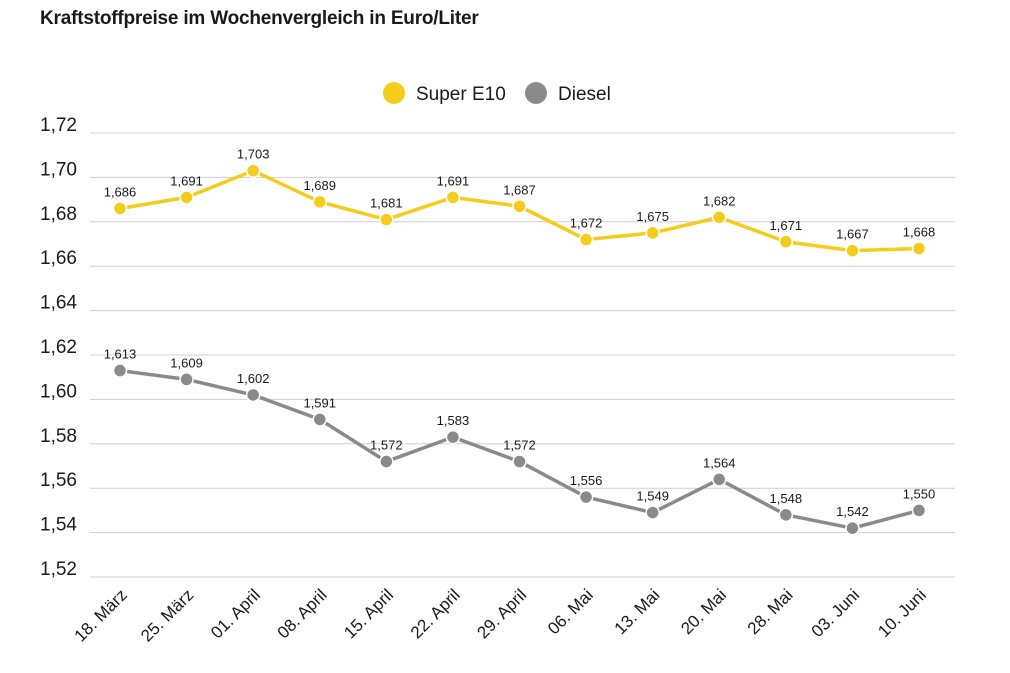  What do you see at coordinates (902, 613) in the screenshot?
I see `x-tick-label: 10. Juni` at bounding box center [902, 613].